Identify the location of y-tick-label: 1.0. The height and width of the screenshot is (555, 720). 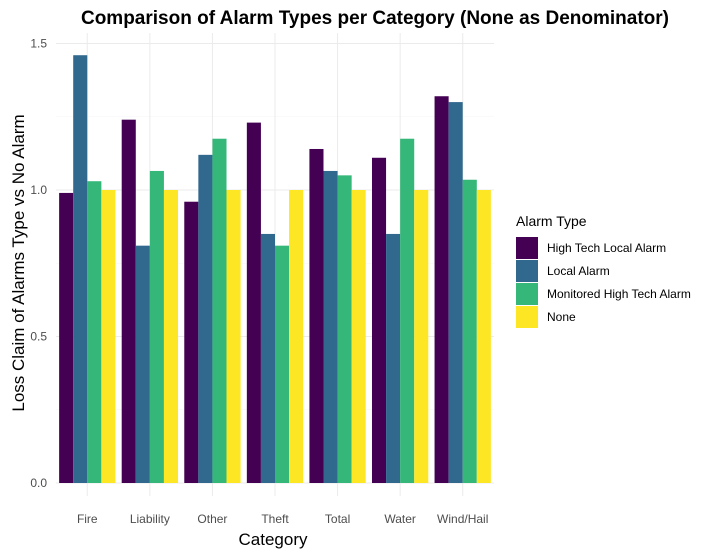
(38, 190).